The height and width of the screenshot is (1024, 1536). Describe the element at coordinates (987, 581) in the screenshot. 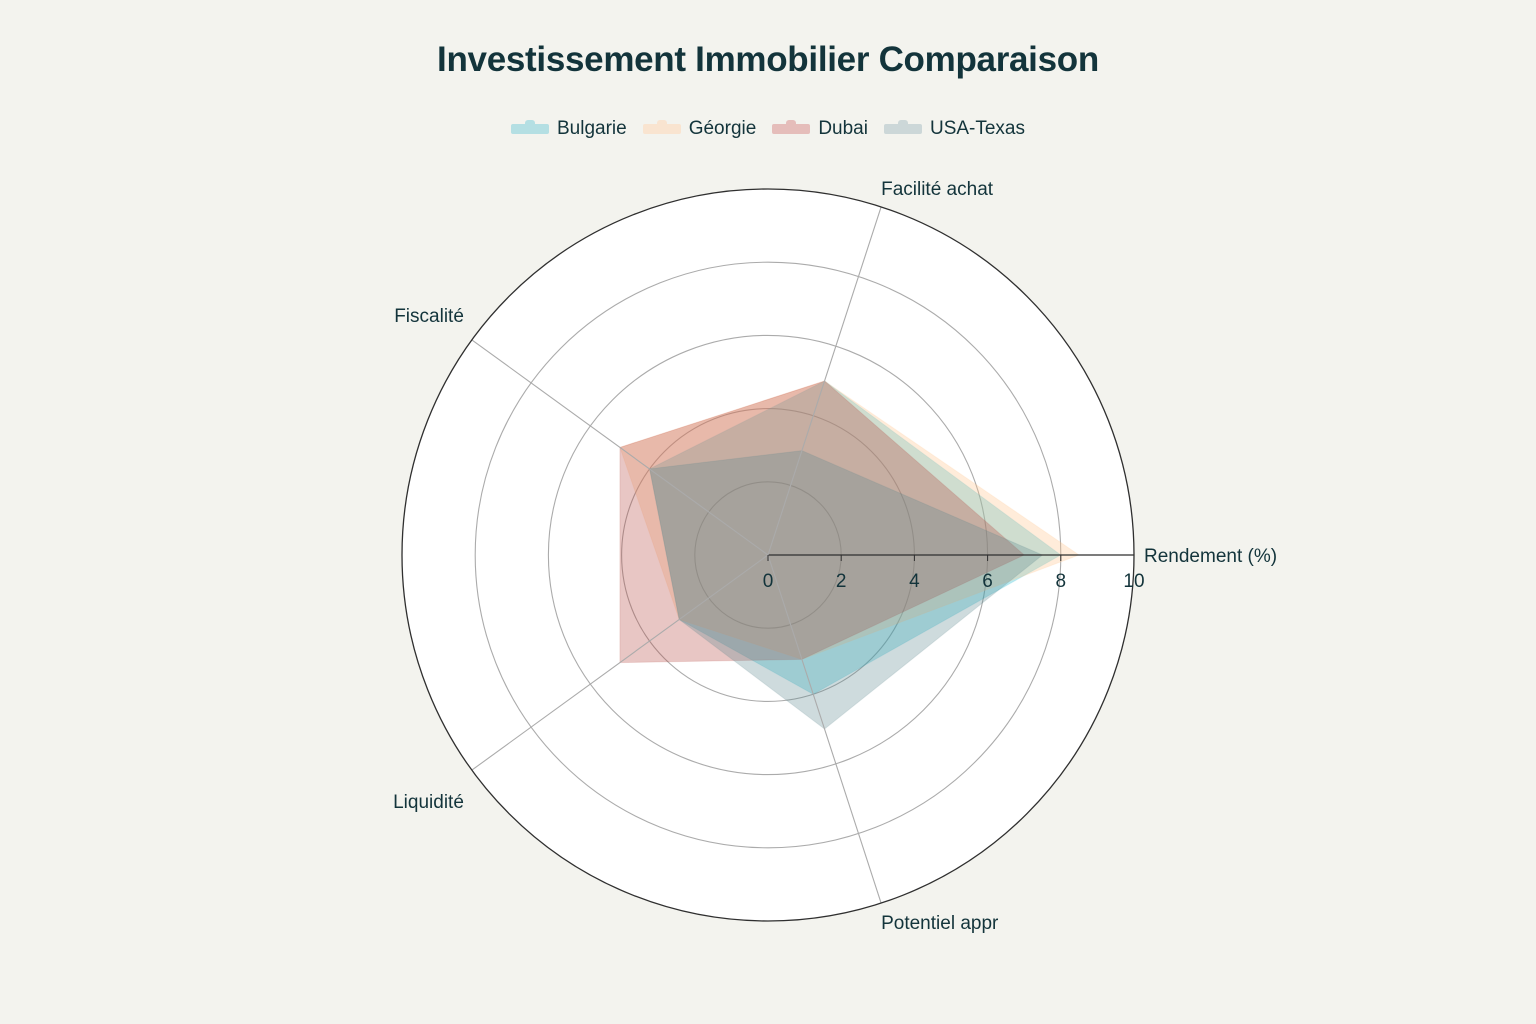

I see `radial-tick-label: 6` at that location.